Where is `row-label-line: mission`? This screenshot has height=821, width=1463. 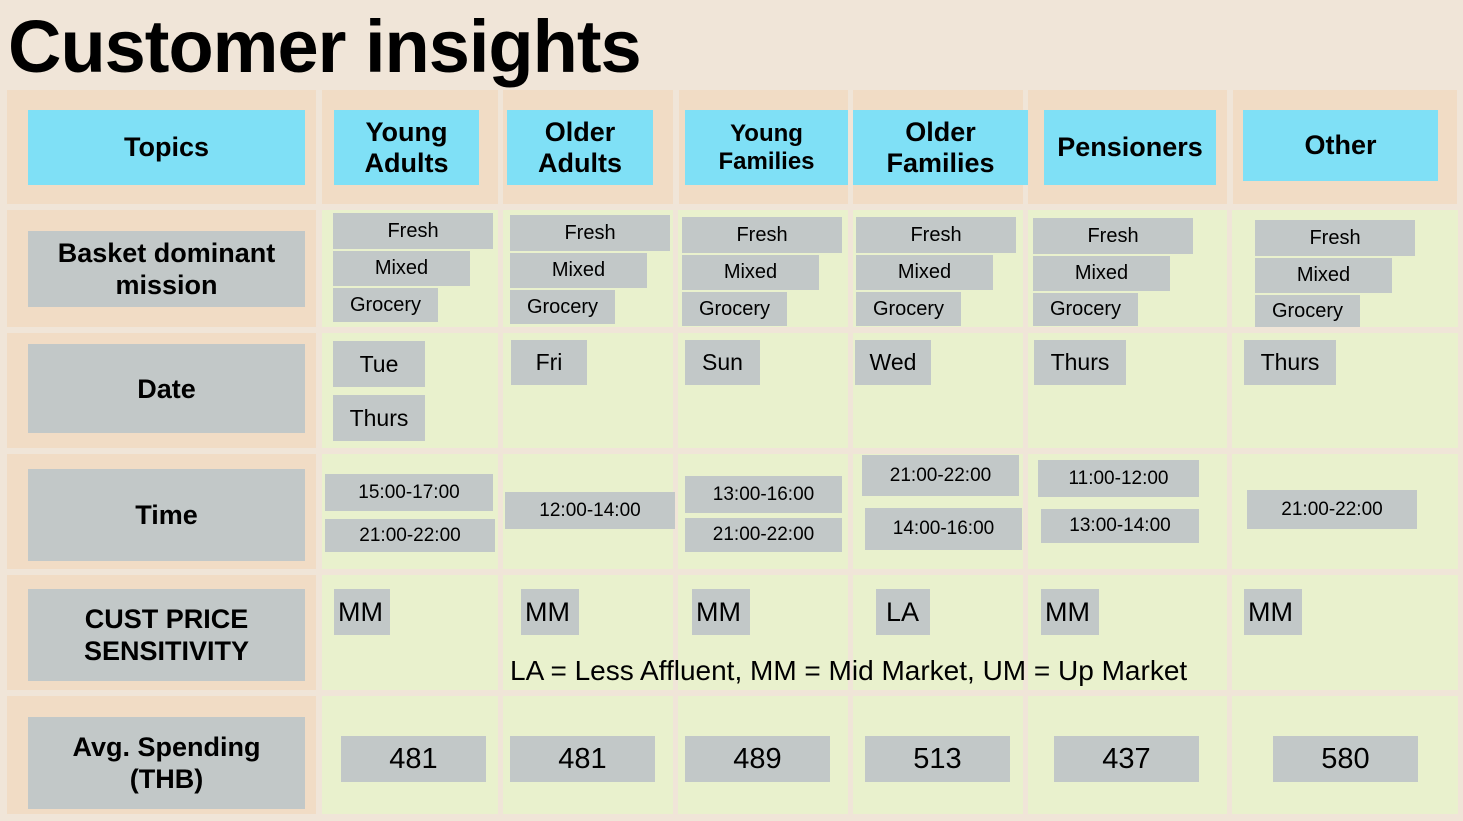
row-label-line: mission is located at coordinates (166, 285).